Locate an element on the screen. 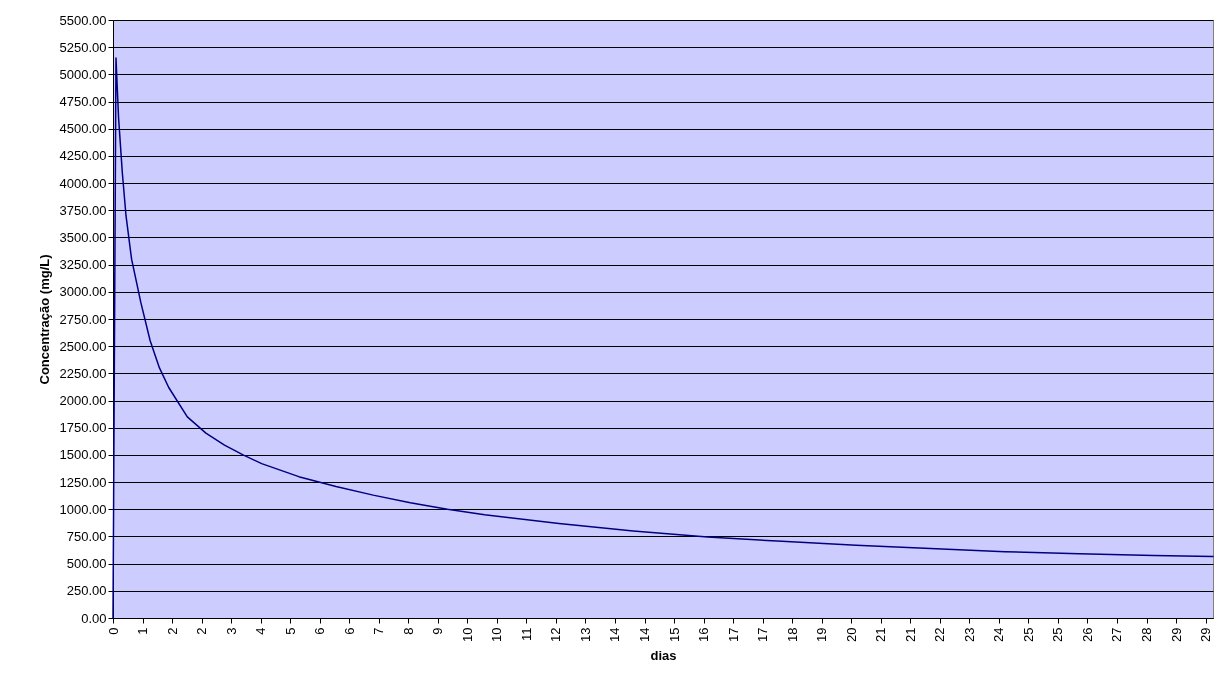  x-tick-label: 11 is located at coordinates (526, 634).